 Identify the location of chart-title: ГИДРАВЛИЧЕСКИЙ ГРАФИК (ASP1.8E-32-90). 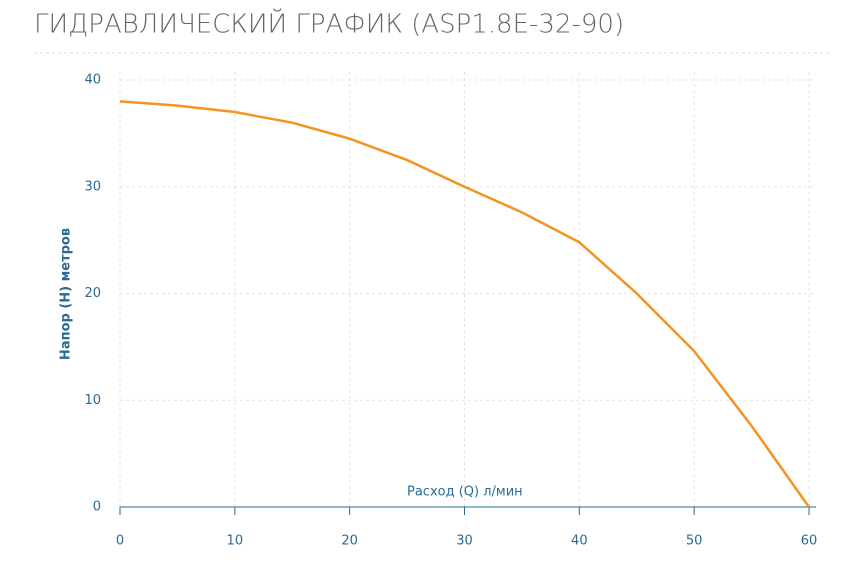
(329, 24).